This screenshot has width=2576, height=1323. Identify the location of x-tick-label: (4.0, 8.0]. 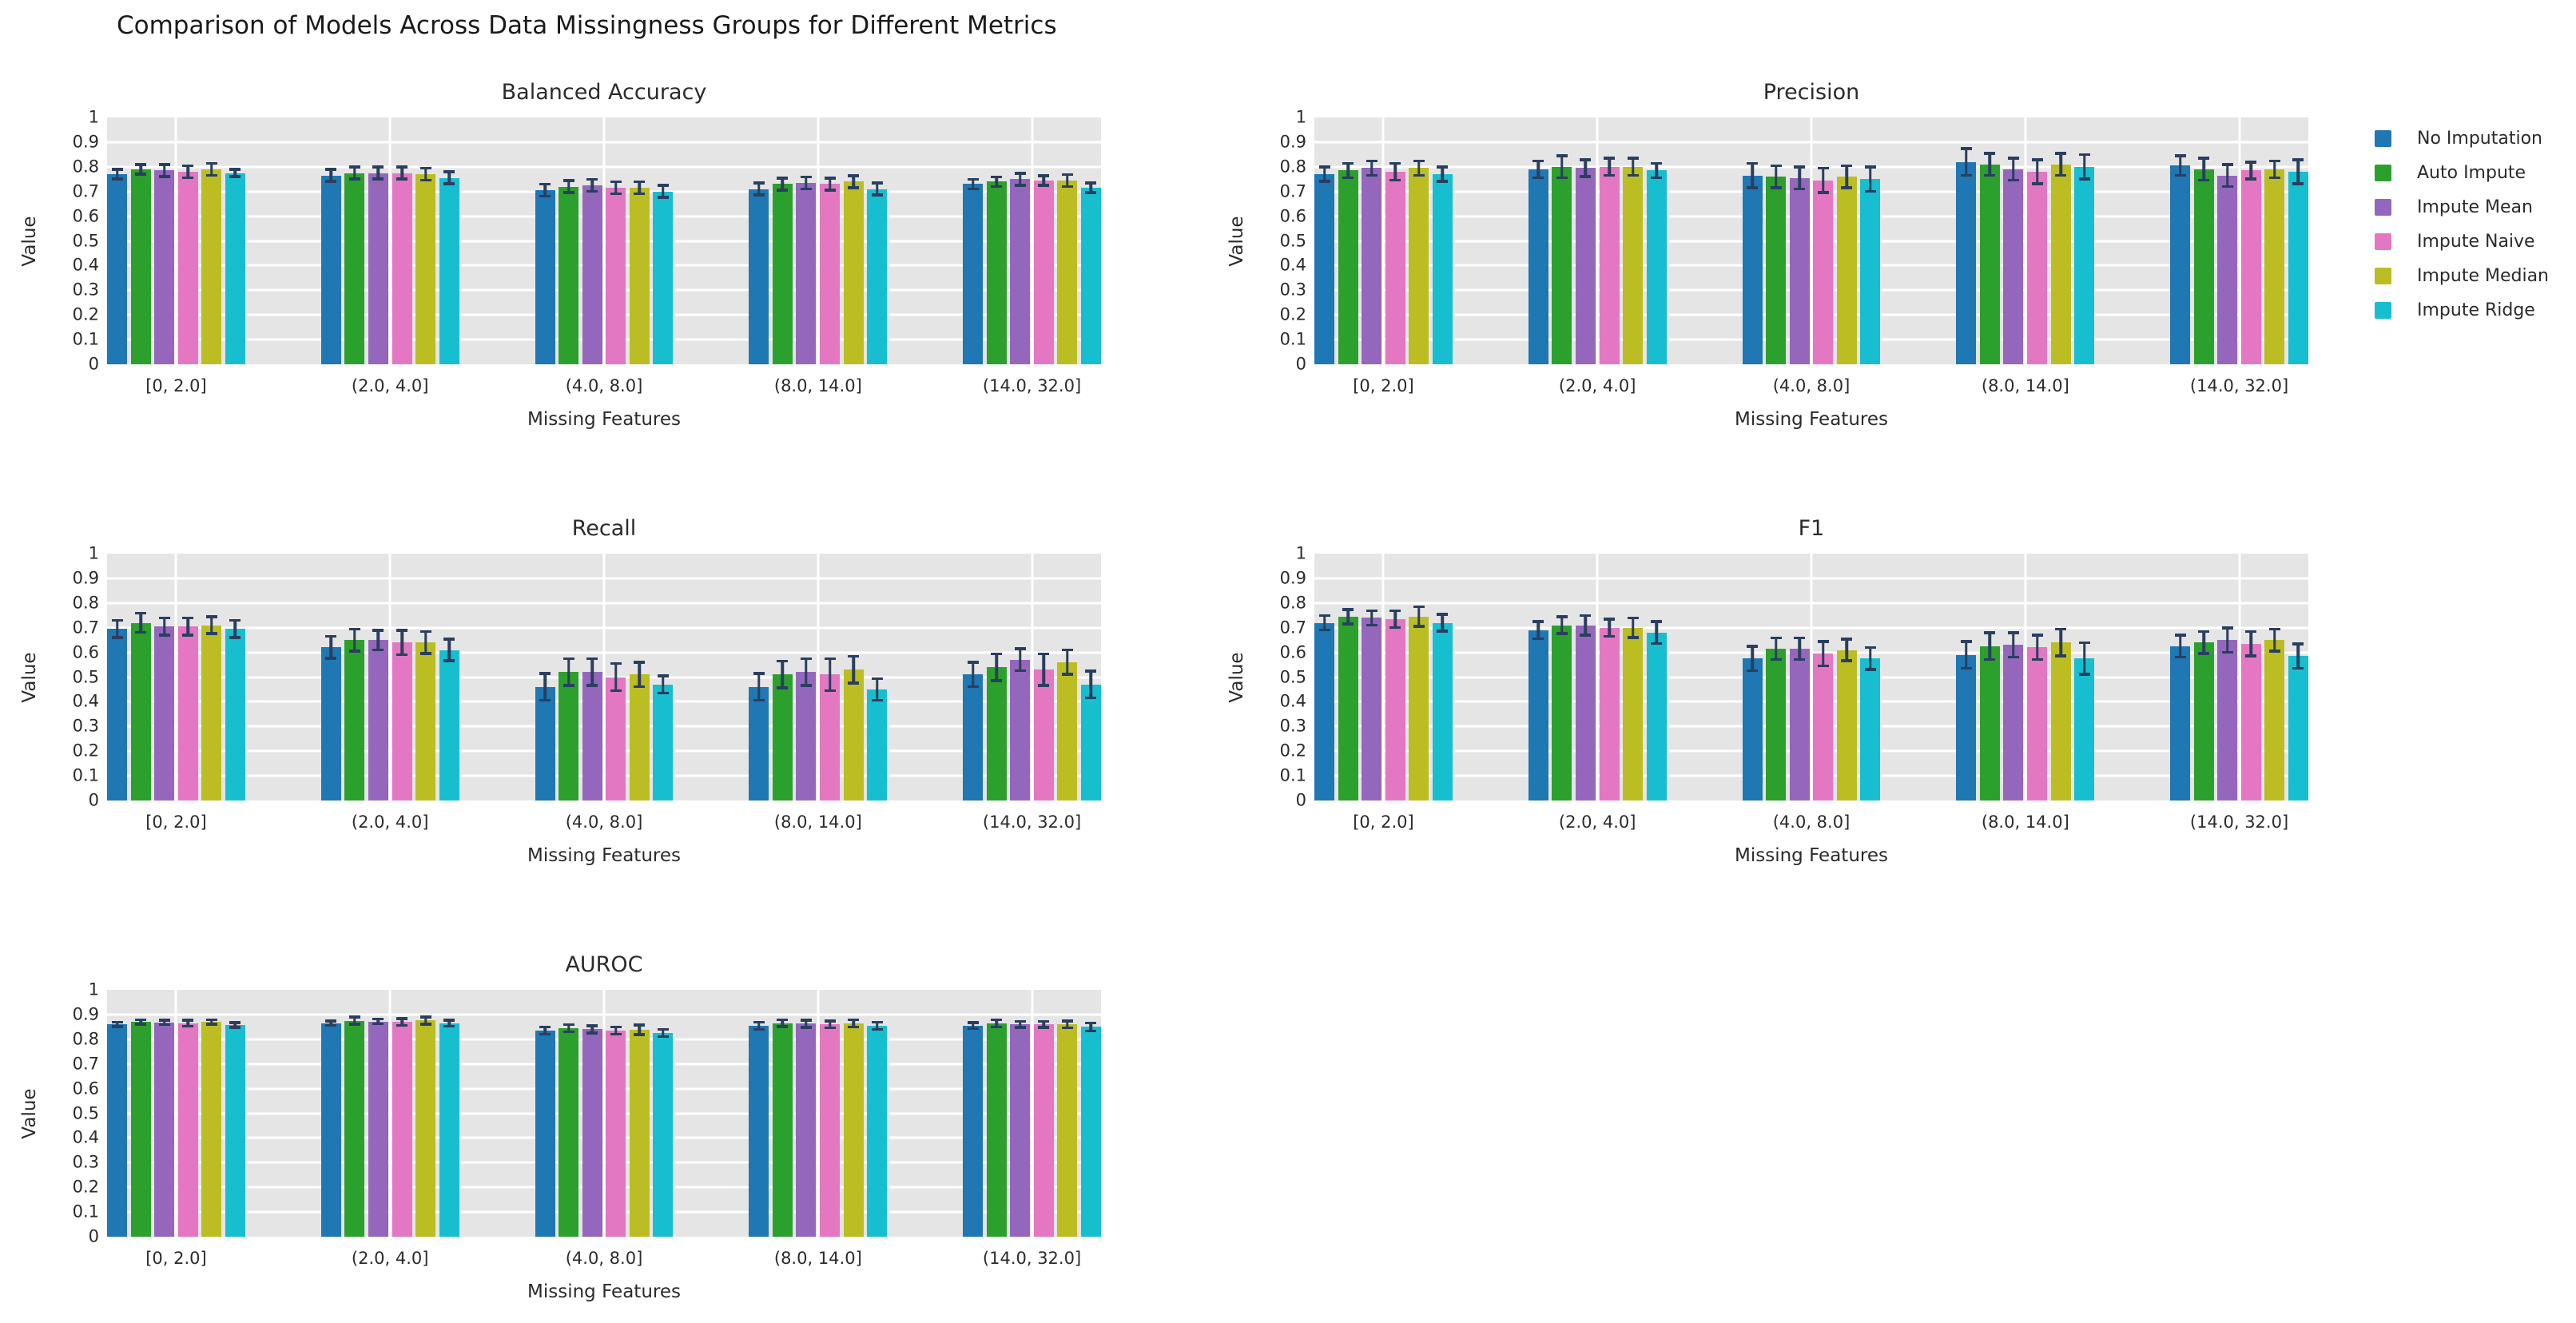
(604, 822).